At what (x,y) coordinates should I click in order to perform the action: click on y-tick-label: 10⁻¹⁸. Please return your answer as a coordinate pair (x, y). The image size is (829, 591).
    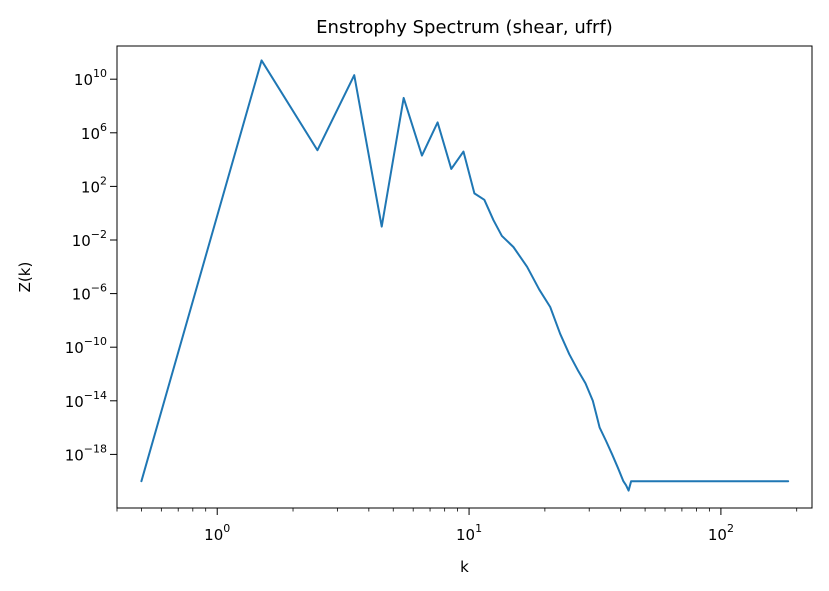
    Looking at the image, I should click on (86, 453).